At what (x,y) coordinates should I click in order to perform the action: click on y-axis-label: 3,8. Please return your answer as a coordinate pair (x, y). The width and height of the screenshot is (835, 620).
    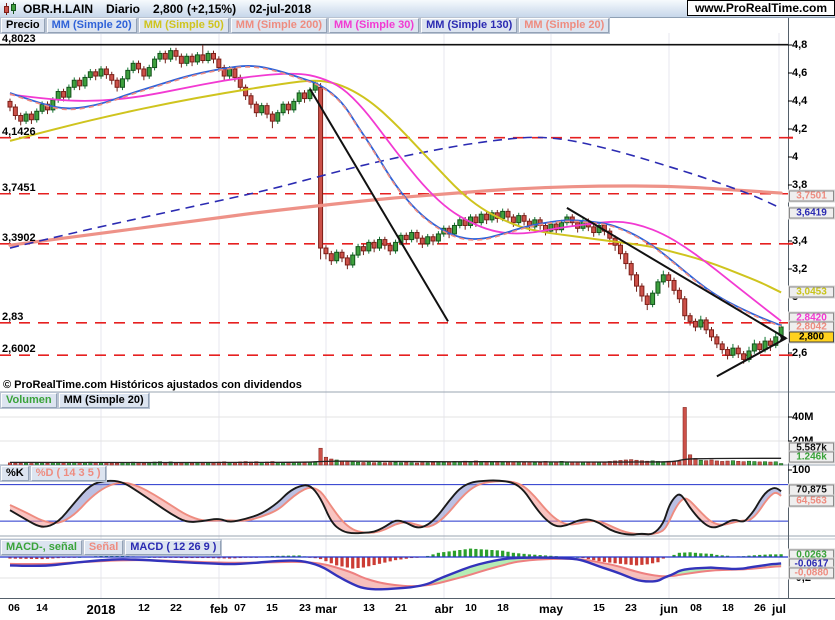
    Looking at the image, I should click on (800, 185).